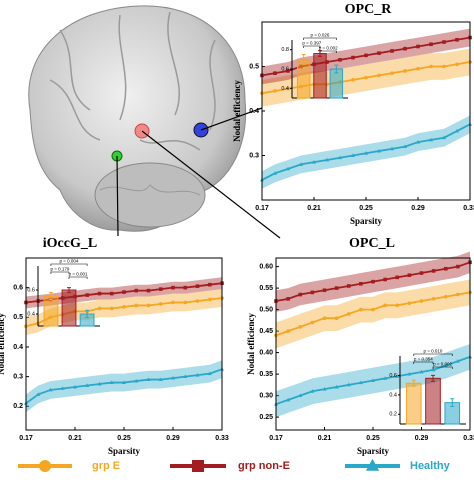  What do you see at coordinates (69, 261) in the screenshot?
I see `p-value-label: p = 0.004` at bounding box center [69, 261].